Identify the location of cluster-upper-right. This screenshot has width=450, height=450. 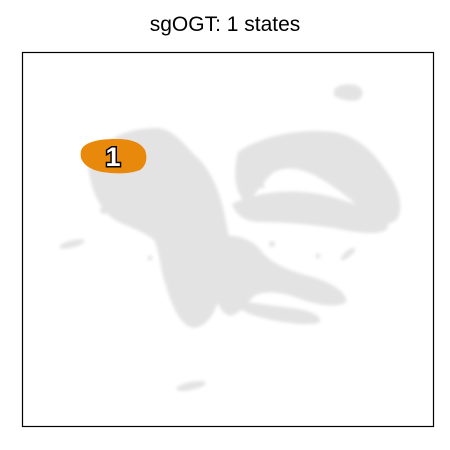
(318, 177).